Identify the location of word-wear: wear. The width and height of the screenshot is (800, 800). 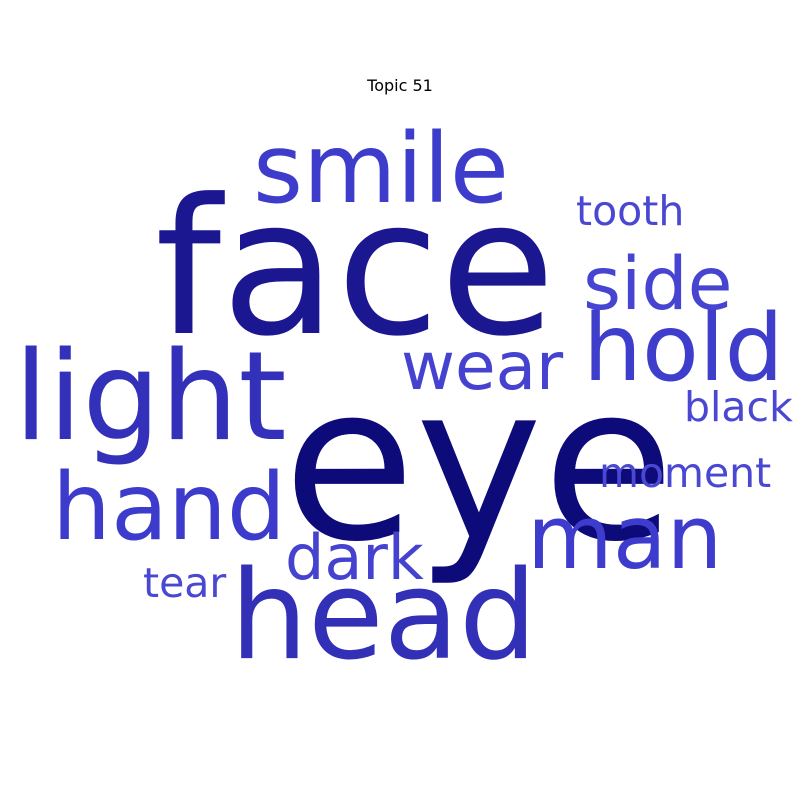
(482, 366).